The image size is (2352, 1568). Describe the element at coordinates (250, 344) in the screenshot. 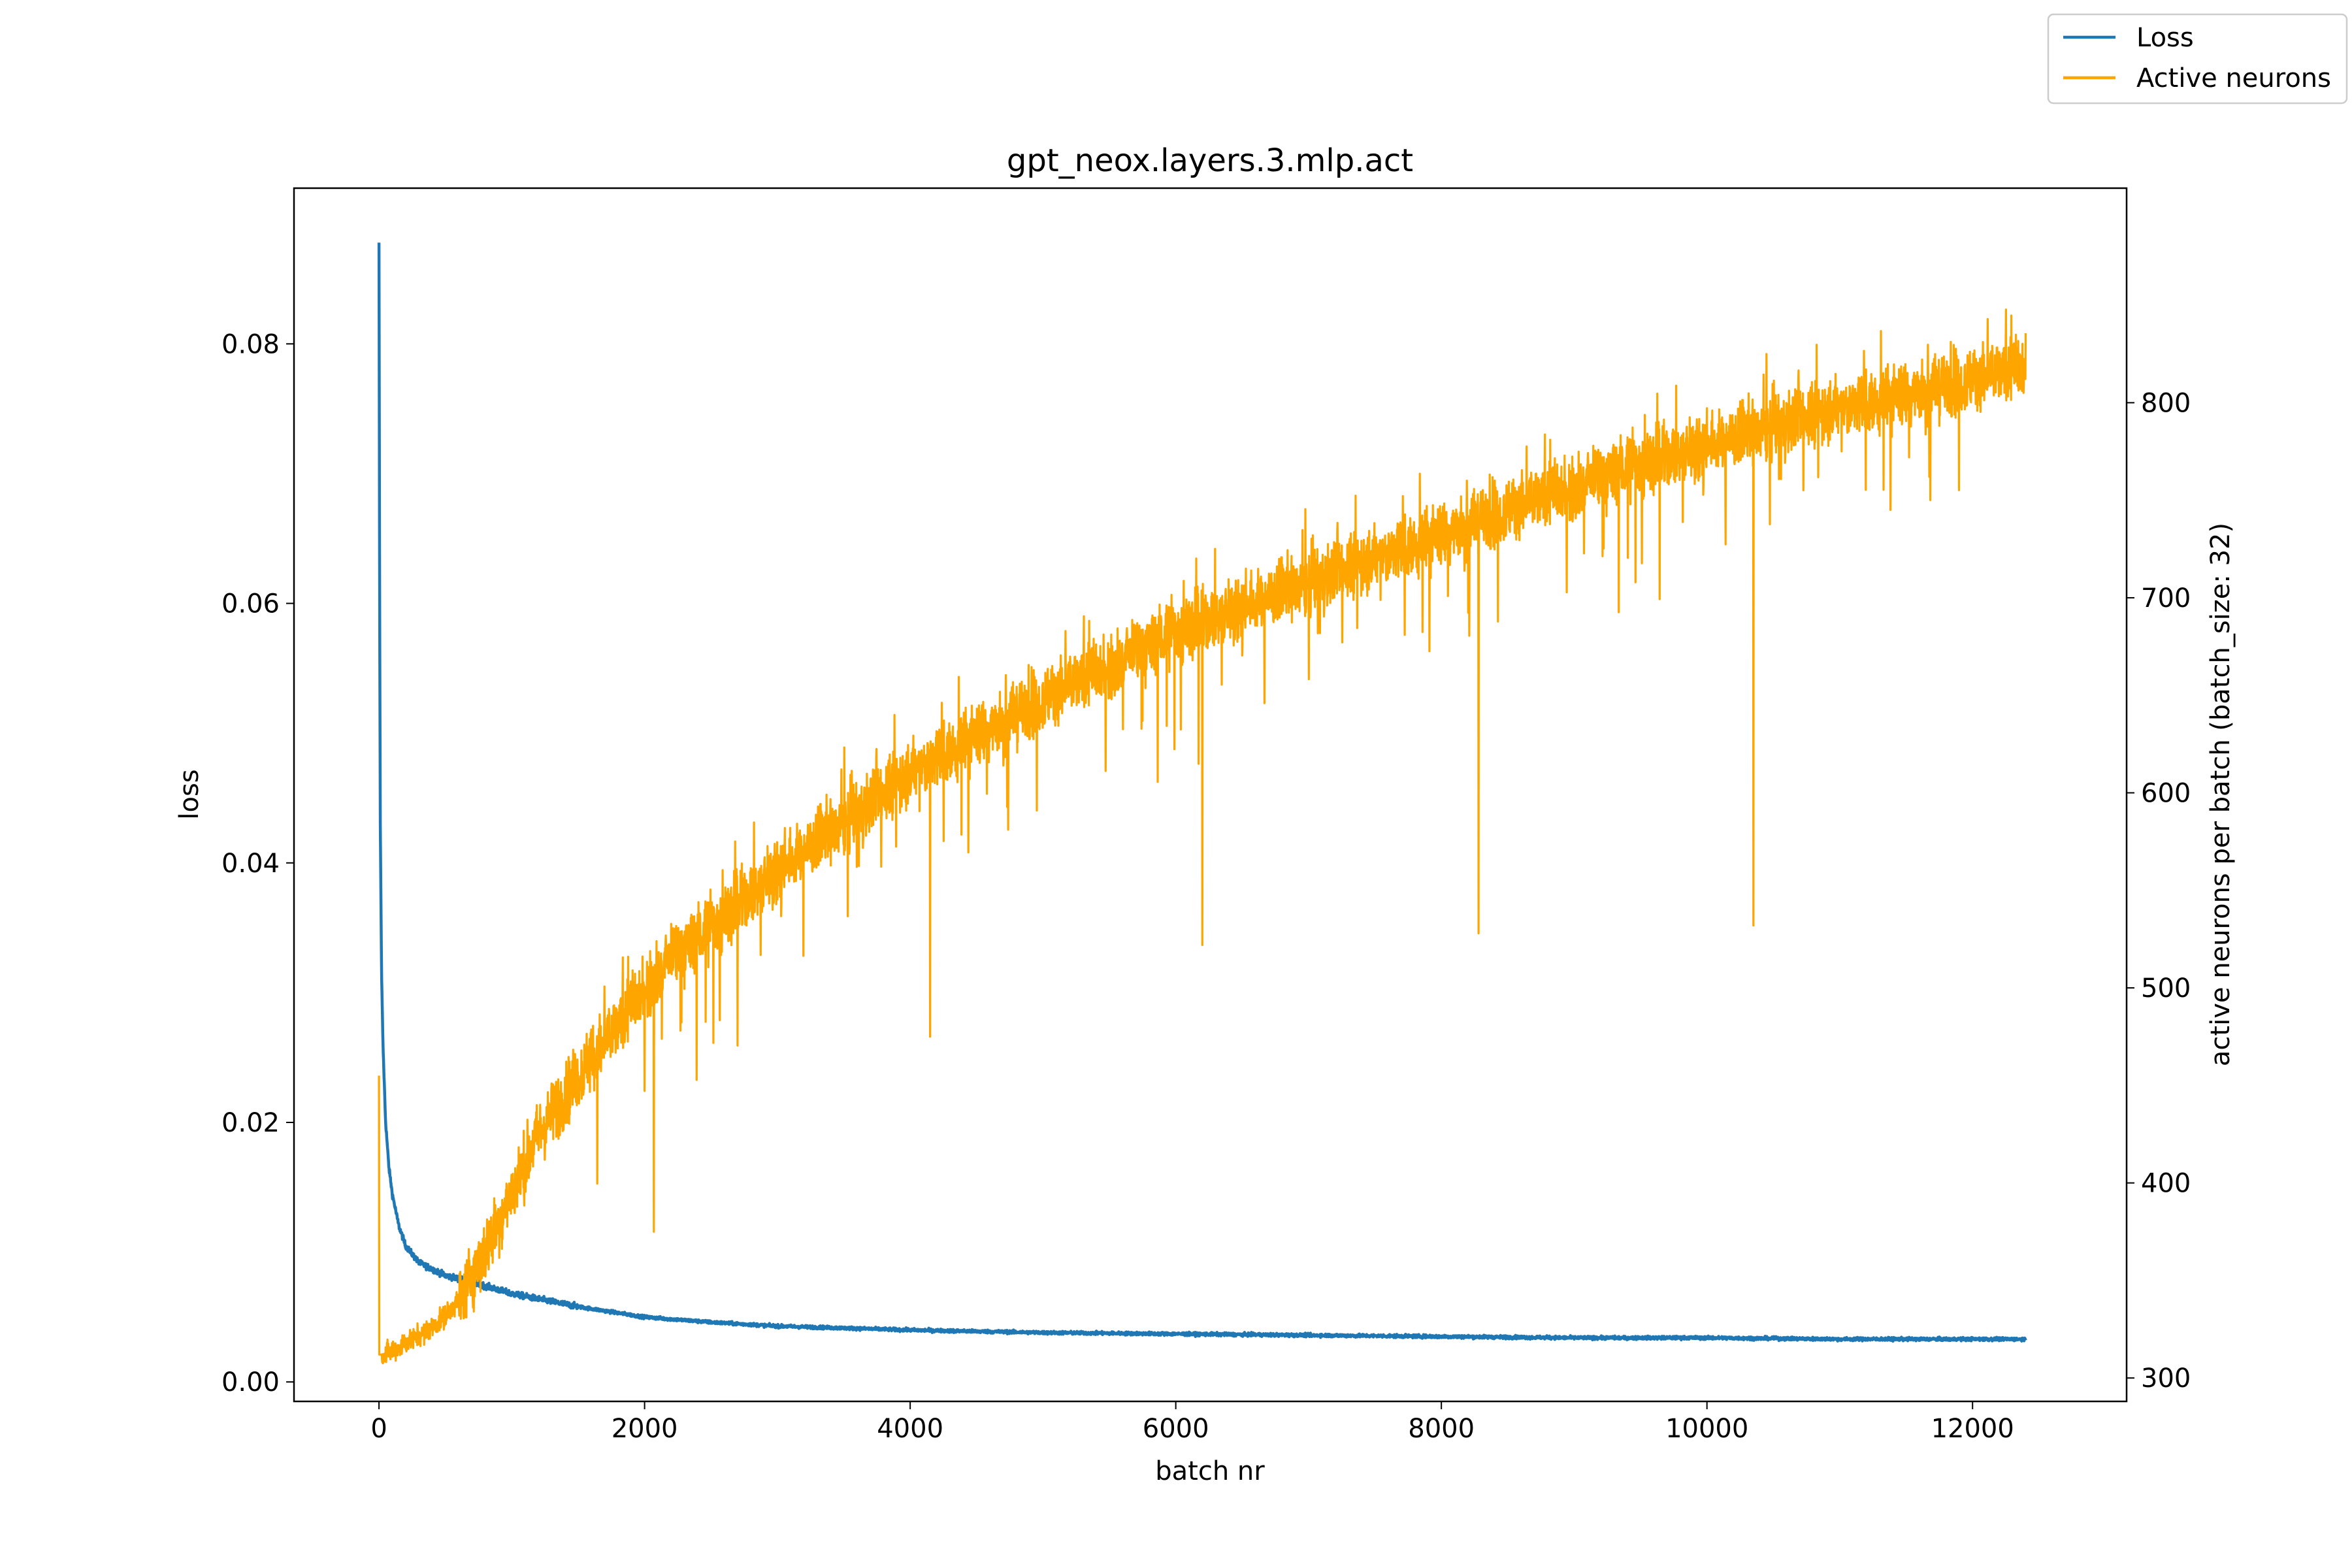

I see `y-left-tick-label: 0.08` at that location.